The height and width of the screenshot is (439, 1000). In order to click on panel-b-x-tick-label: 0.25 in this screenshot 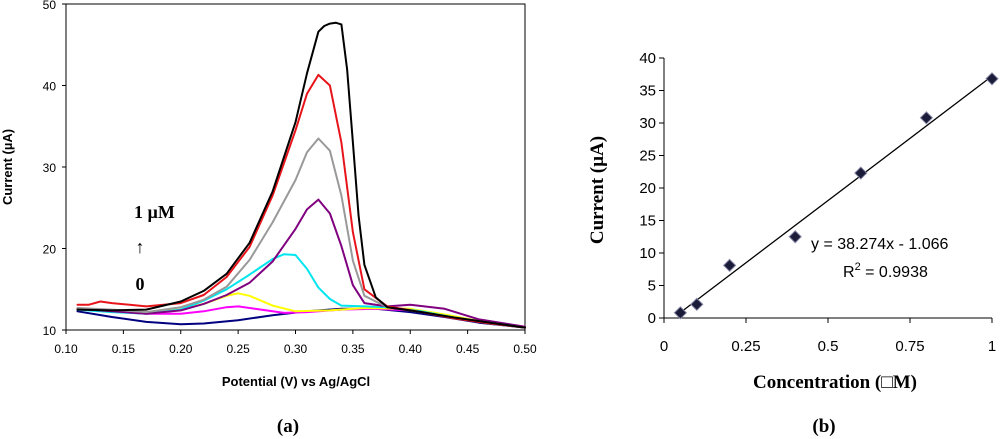, I will do `click(745, 346)`.